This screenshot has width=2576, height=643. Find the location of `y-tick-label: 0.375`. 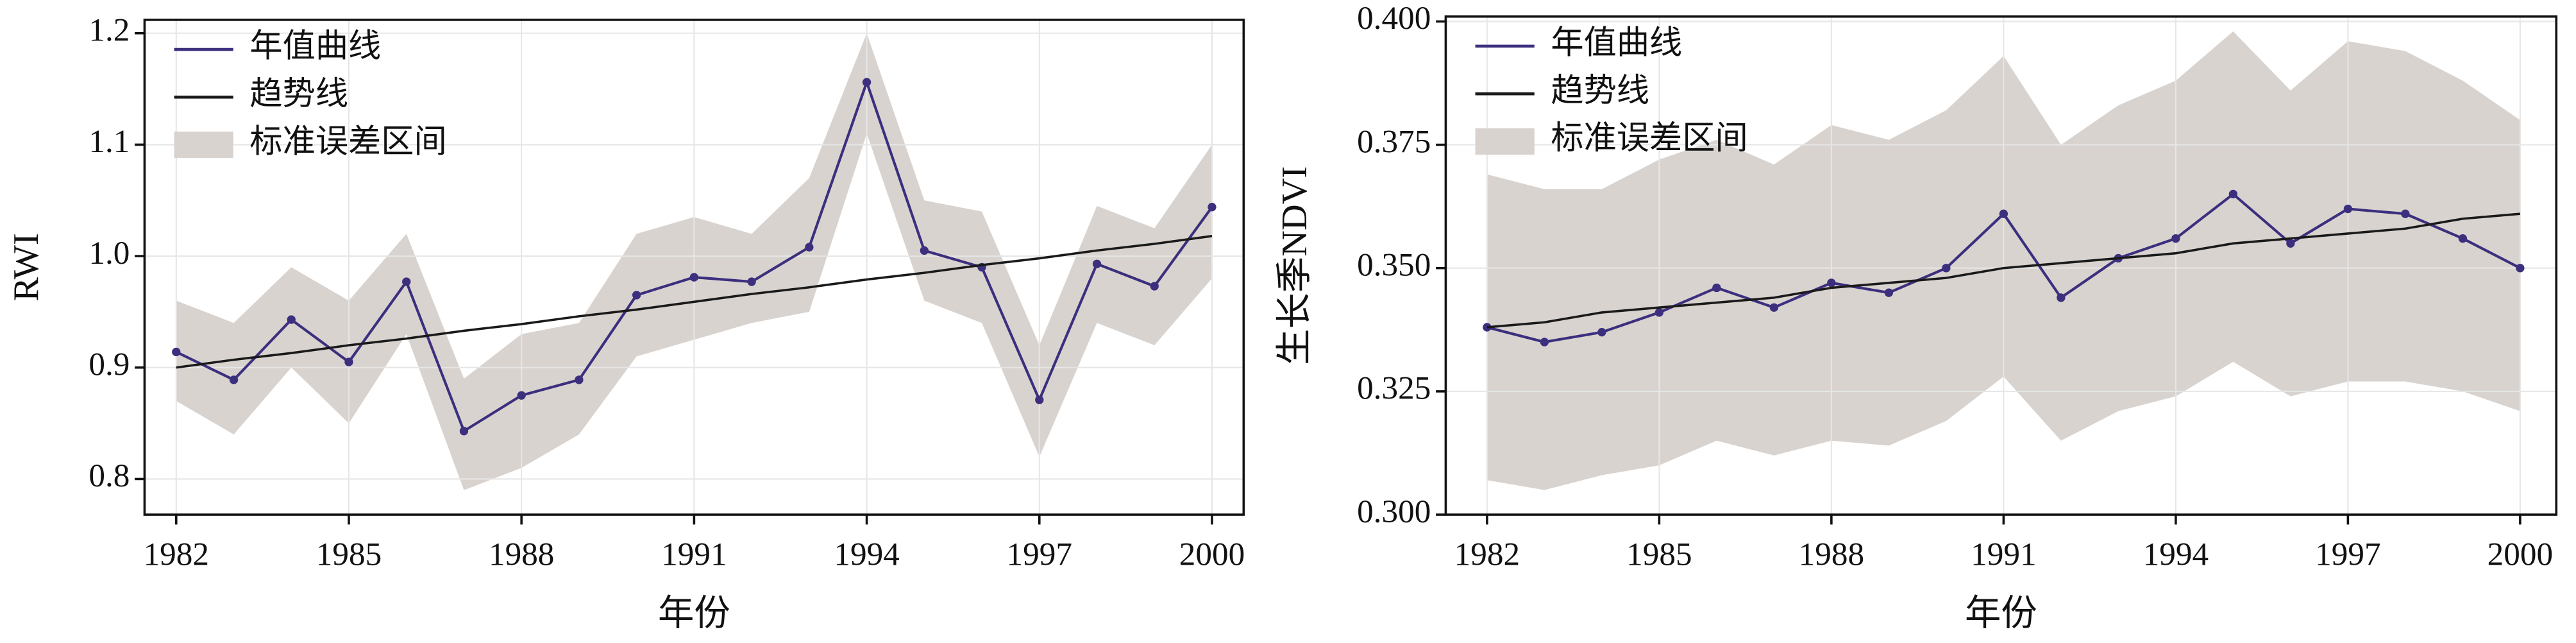

y-tick-label: 0.375 is located at coordinates (1394, 141).